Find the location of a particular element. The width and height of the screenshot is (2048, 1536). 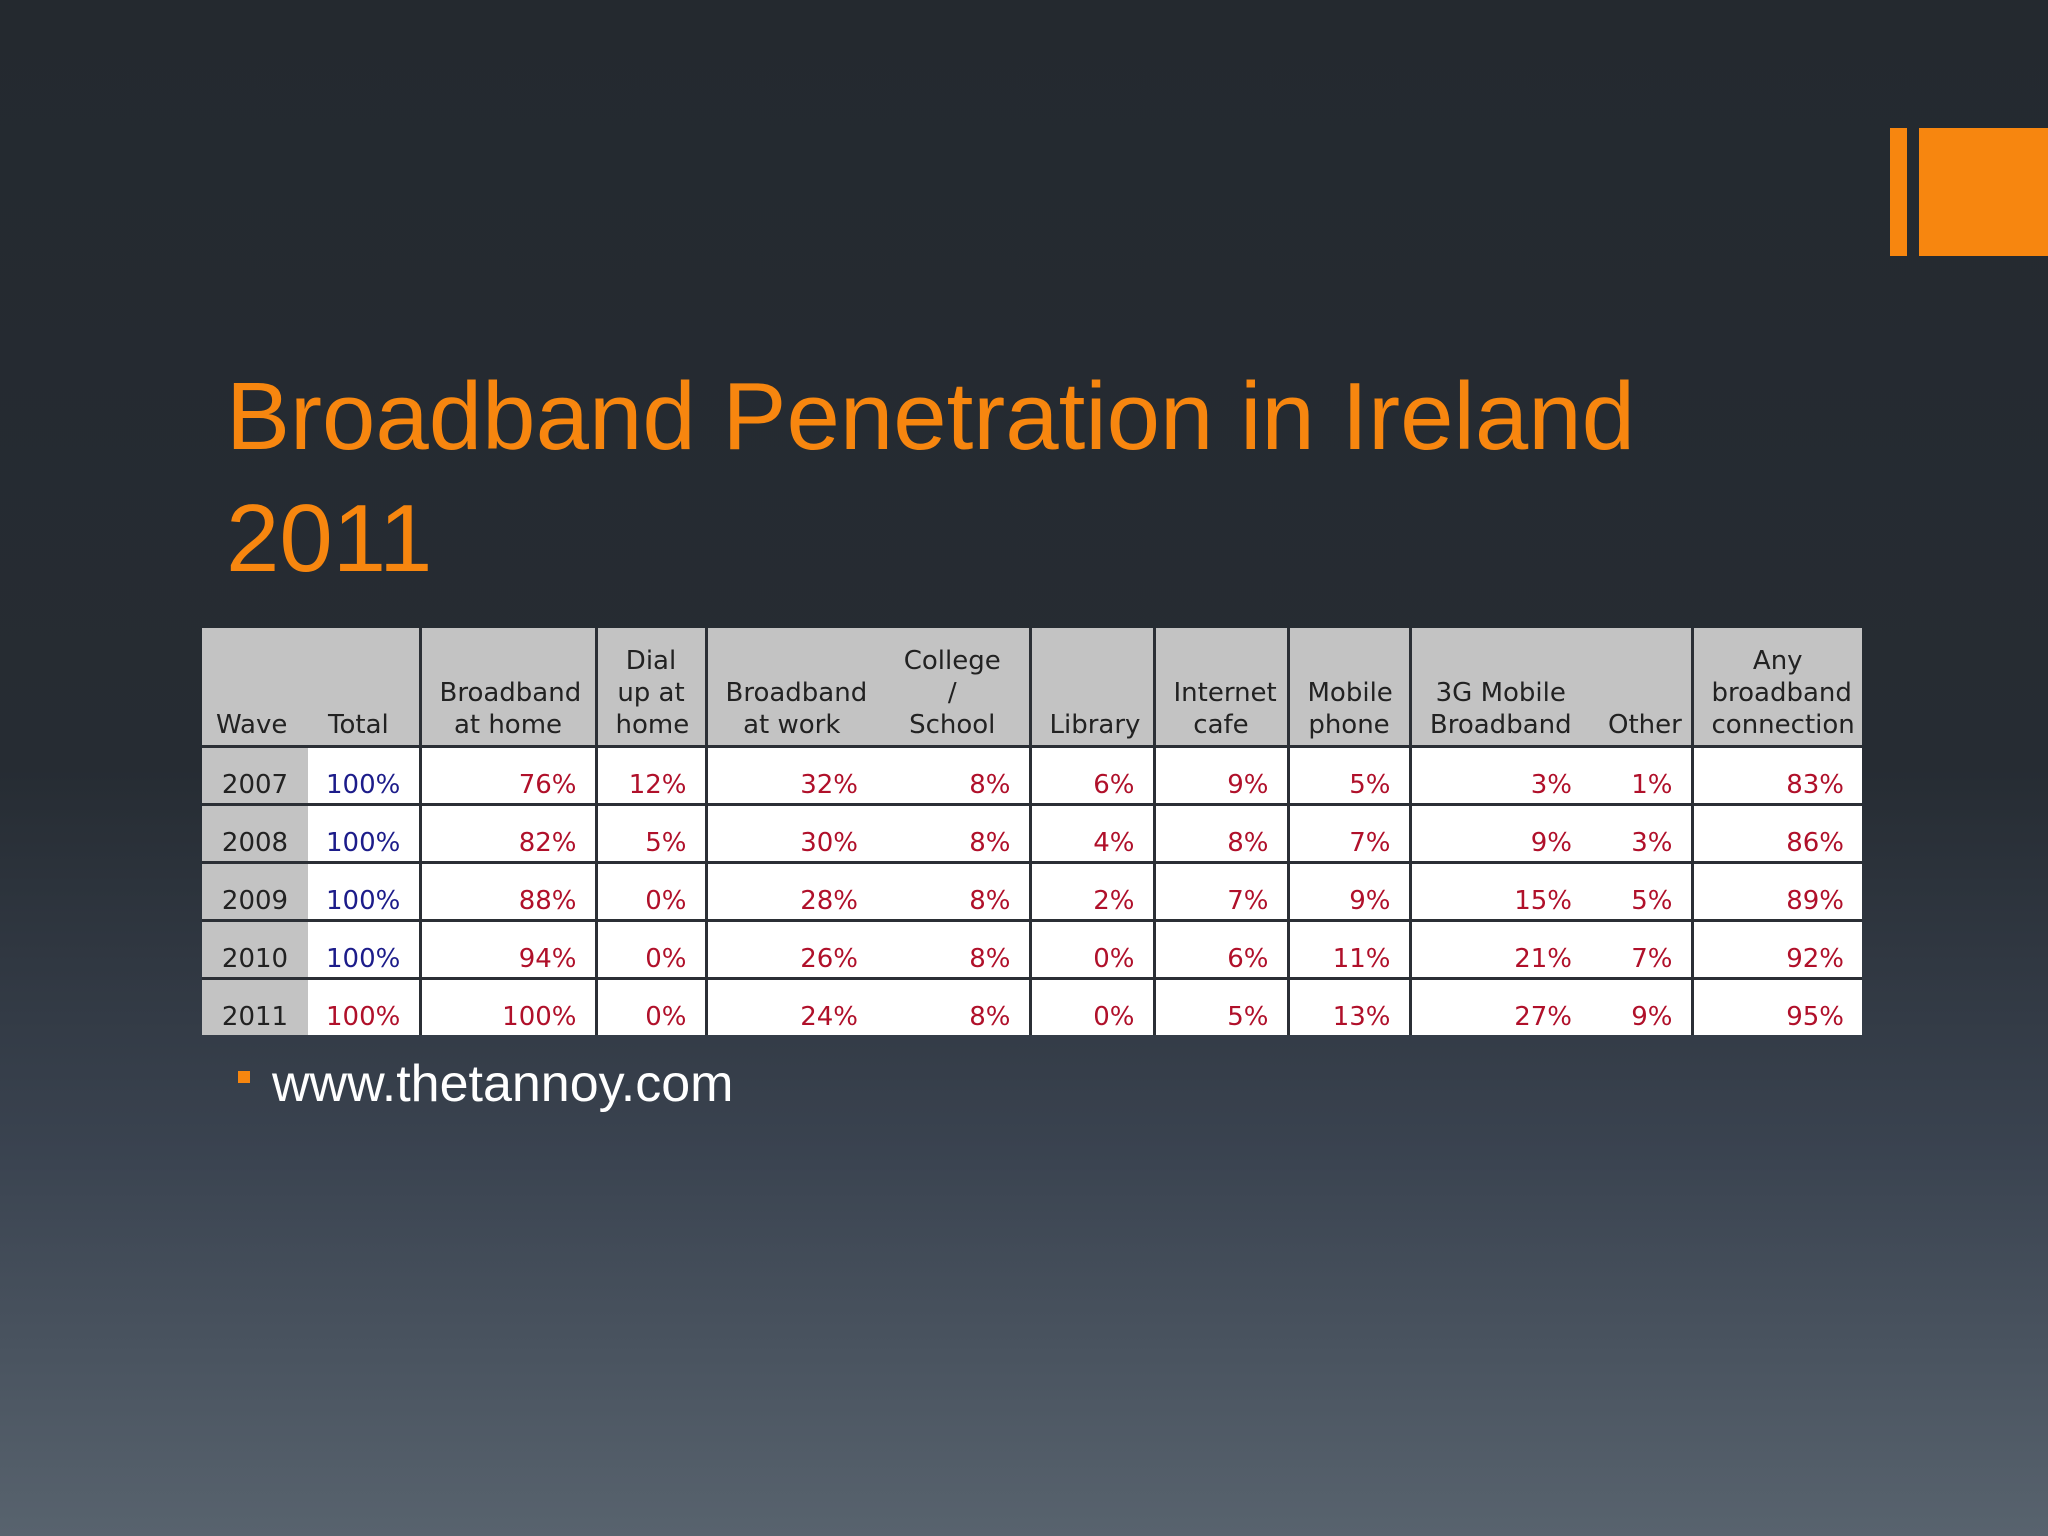

accent-bar-block is located at coordinates (1983, 192).